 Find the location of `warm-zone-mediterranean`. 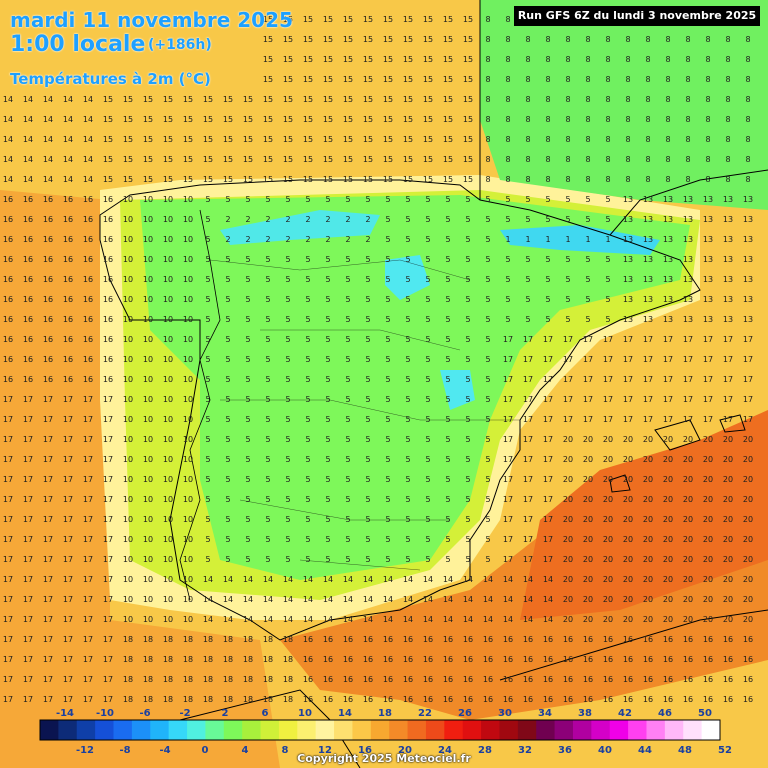

warm-zone-mediterranean is located at coordinates (644, 515).